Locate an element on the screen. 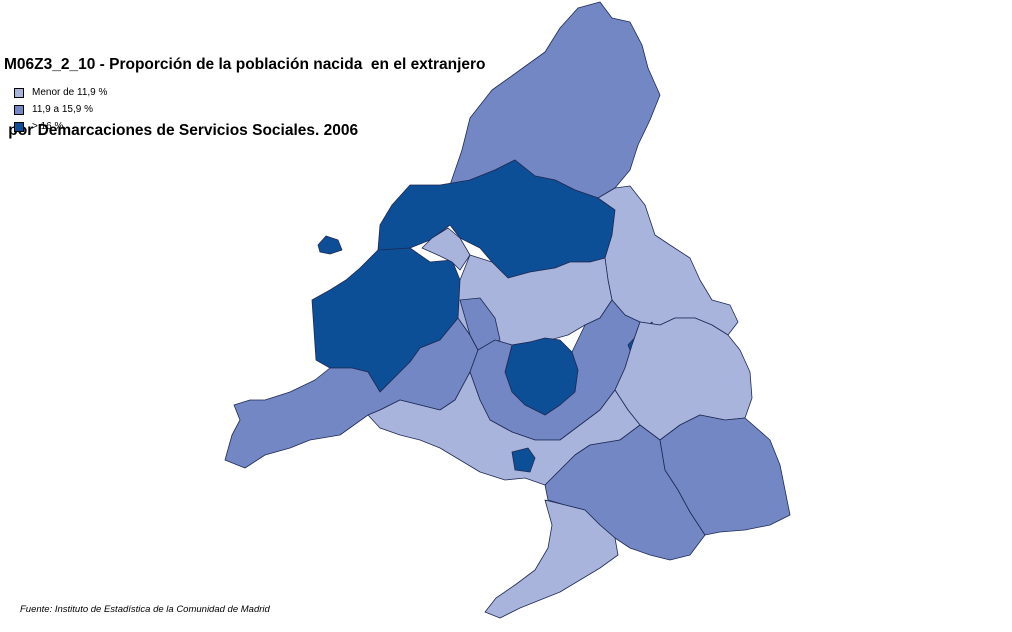 The image size is (1012, 632). region-south-enclave-high is located at coordinates (523, 460).